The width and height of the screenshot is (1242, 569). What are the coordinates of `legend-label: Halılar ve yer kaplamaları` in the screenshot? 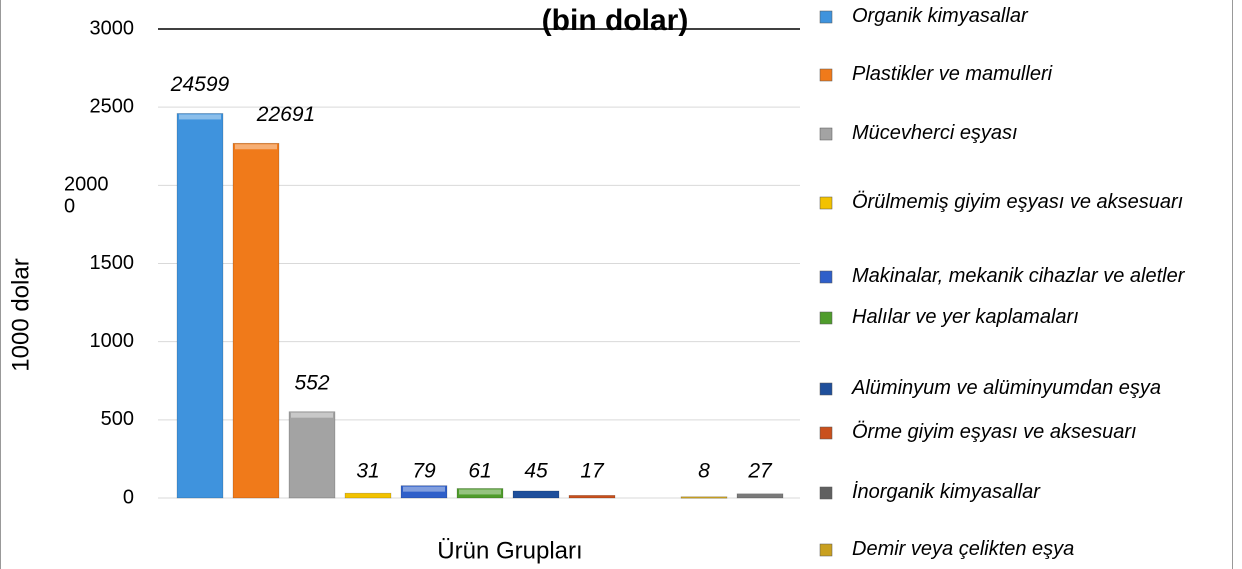 It's located at (965, 317).